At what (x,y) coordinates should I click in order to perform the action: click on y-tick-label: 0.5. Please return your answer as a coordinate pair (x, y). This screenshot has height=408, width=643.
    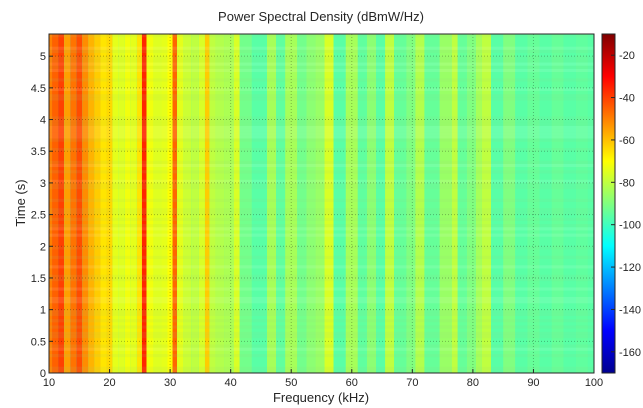
    Looking at the image, I should click on (38, 342).